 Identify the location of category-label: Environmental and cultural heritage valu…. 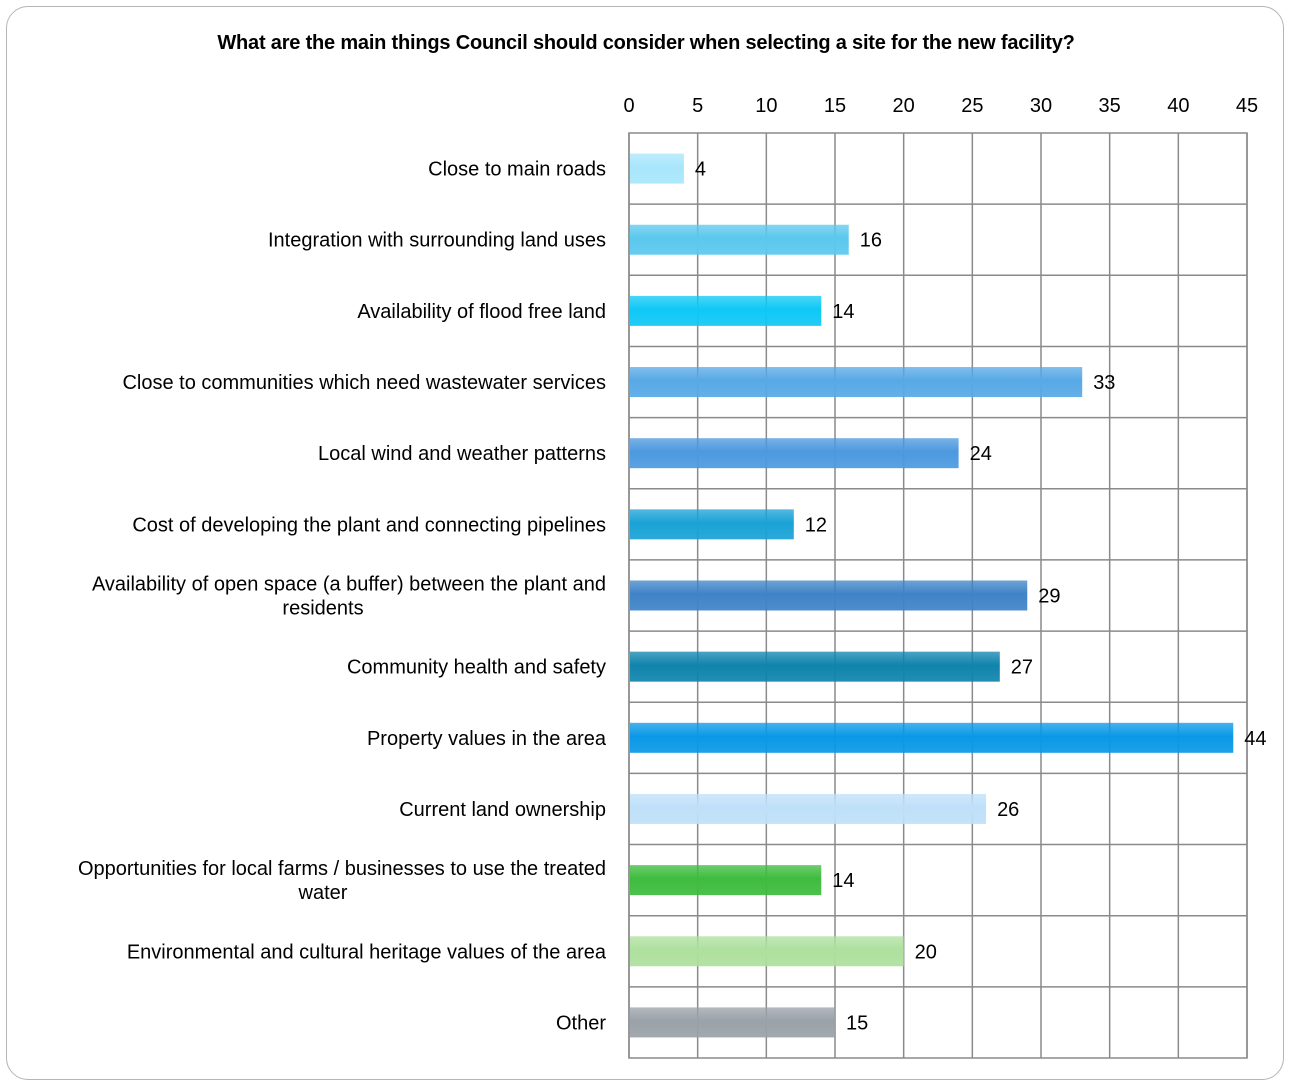
(367, 952).